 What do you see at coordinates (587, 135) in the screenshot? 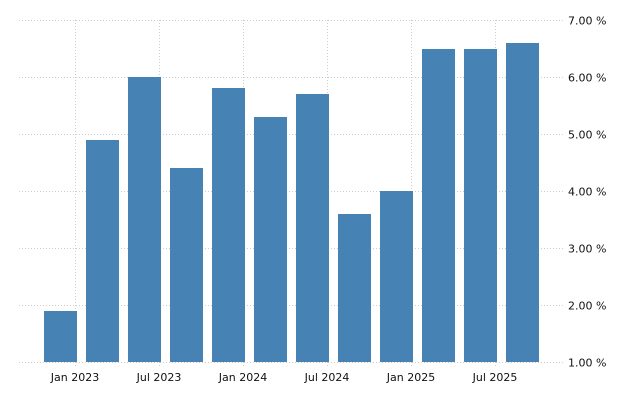
I see `y-tick-label: 5.00 %` at bounding box center [587, 135].